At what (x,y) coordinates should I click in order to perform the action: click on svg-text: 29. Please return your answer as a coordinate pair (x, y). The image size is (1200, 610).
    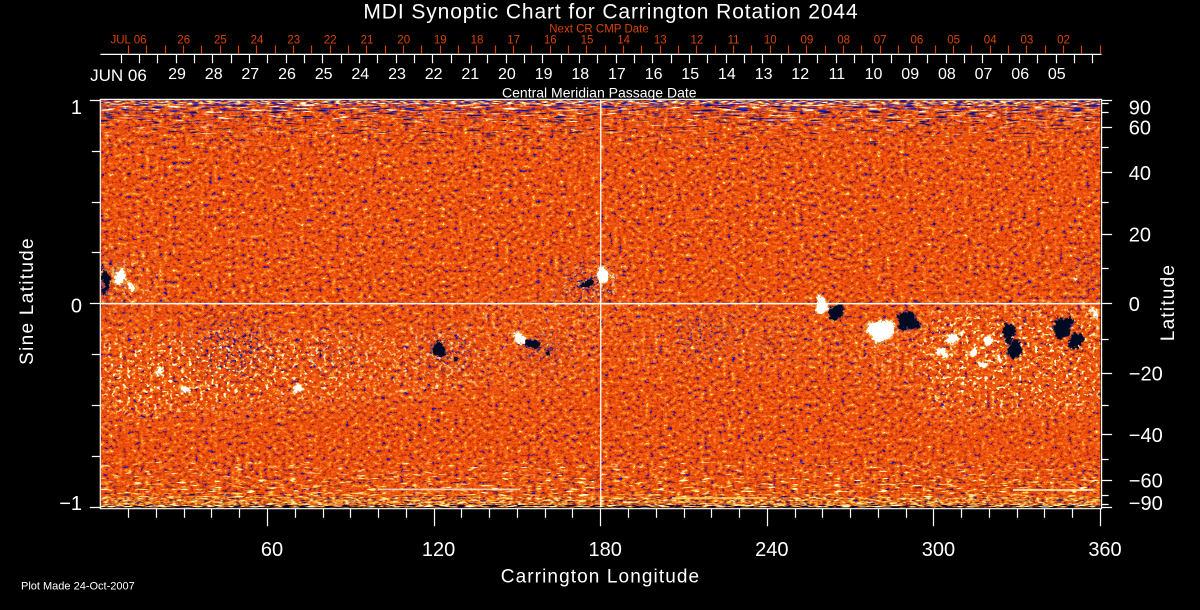
    Looking at the image, I should click on (177, 74).